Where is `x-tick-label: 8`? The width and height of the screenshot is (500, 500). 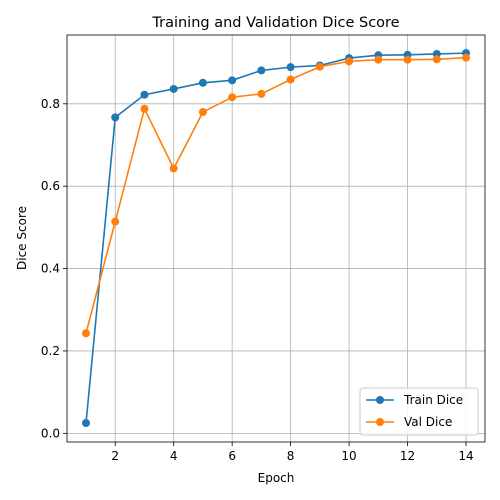
x-tick-label: 8 is located at coordinates (291, 456).